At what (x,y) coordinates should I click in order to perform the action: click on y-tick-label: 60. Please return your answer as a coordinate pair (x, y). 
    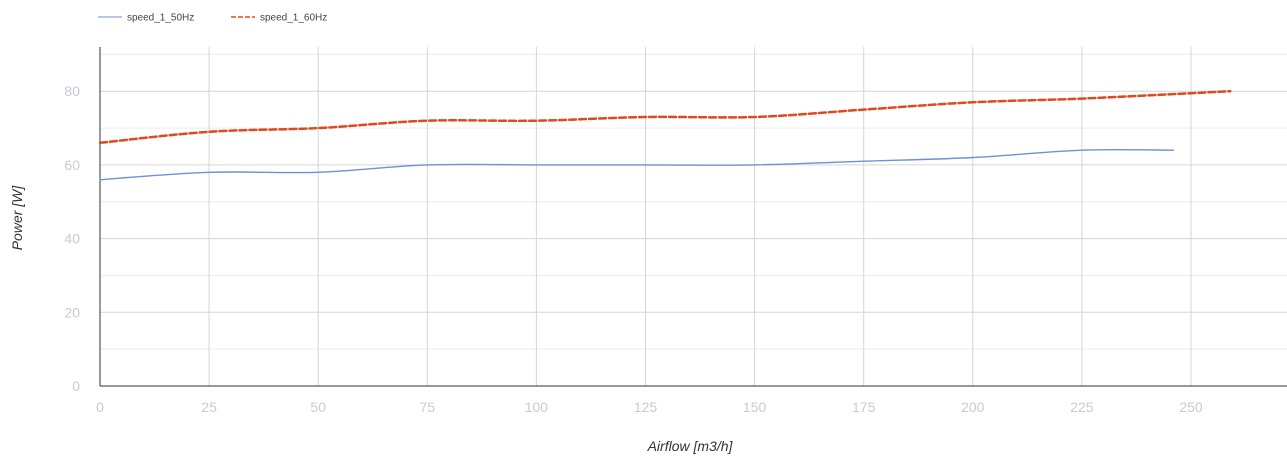
    Looking at the image, I should click on (72, 165).